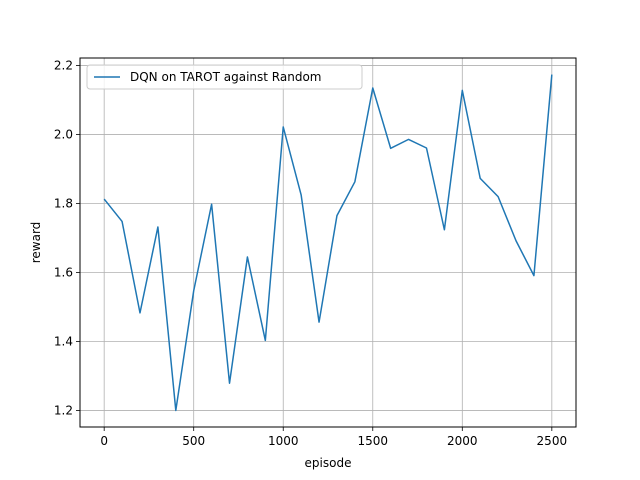 The width and height of the screenshot is (640, 480). What do you see at coordinates (104, 441) in the screenshot?
I see `x-tick-label: 0` at bounding box center [104, 441].